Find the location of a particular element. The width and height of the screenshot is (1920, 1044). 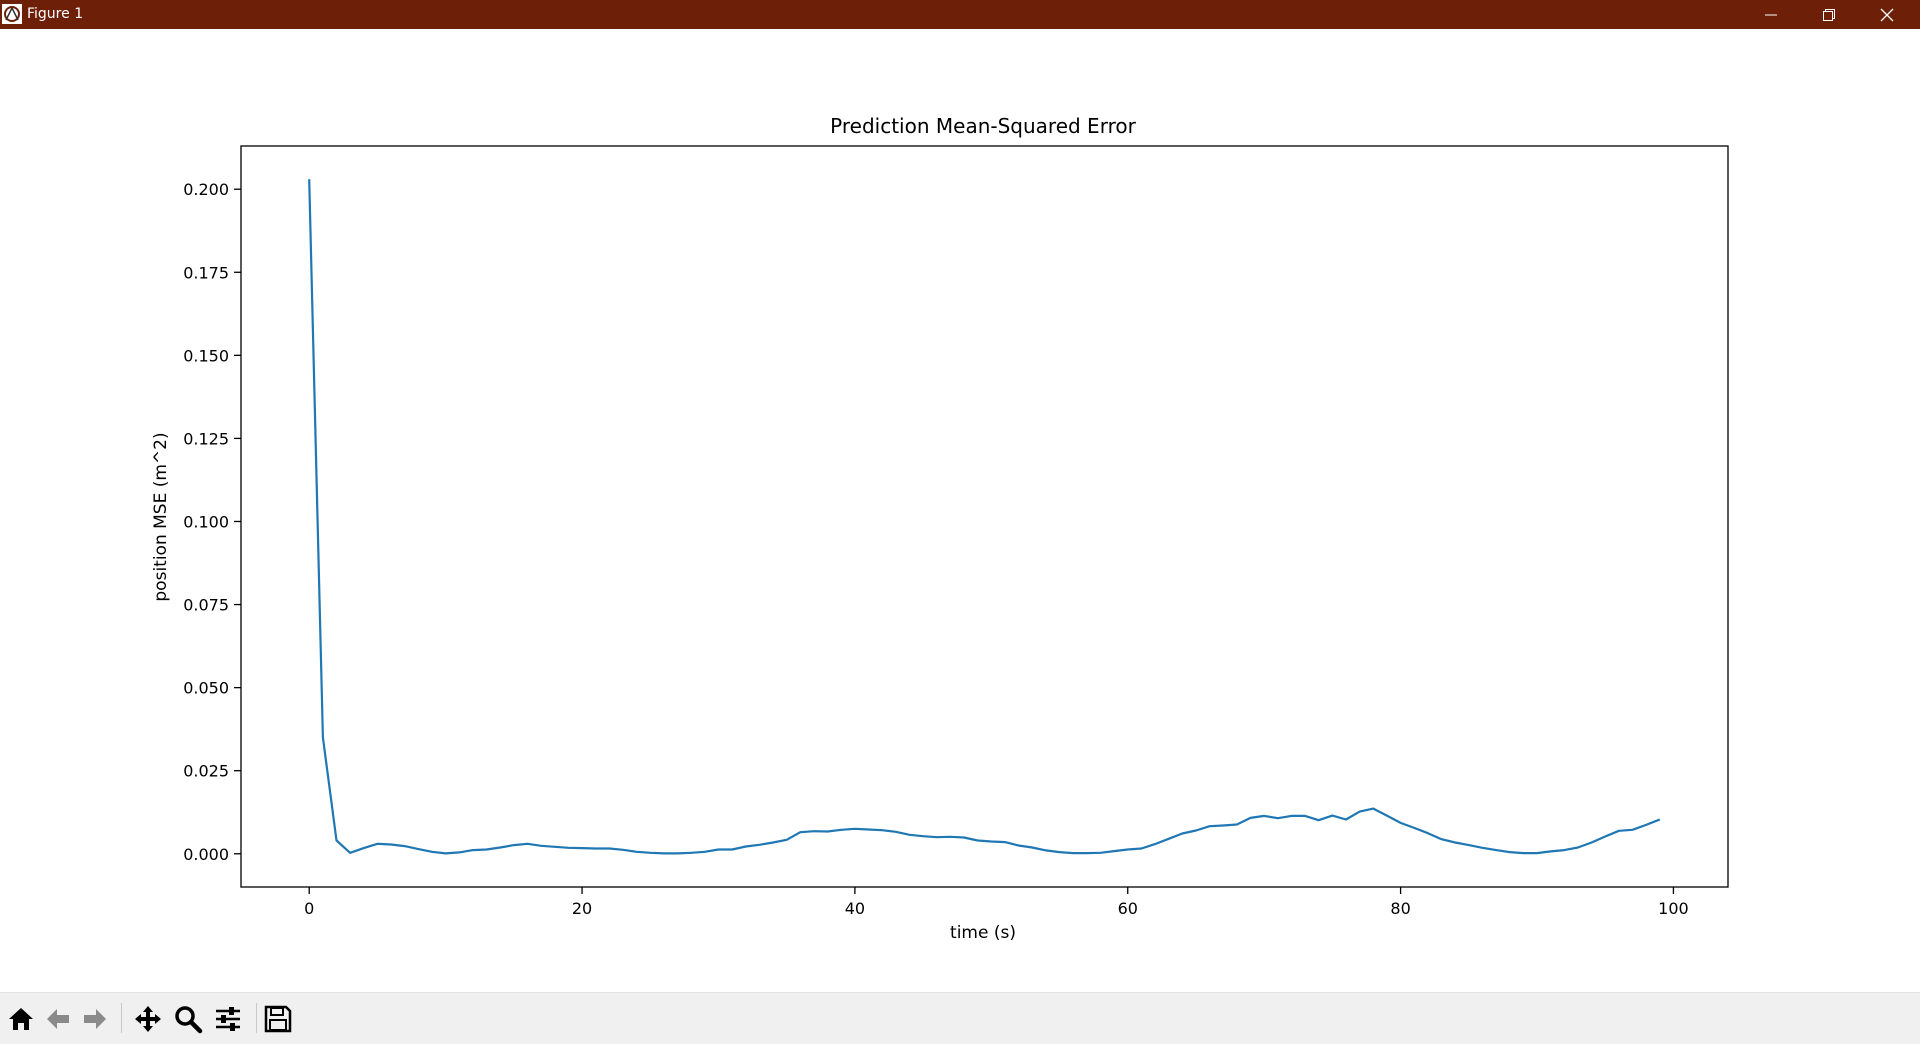

y-axis-label: position MSE (m^2) is located at coordinates (161, 516).